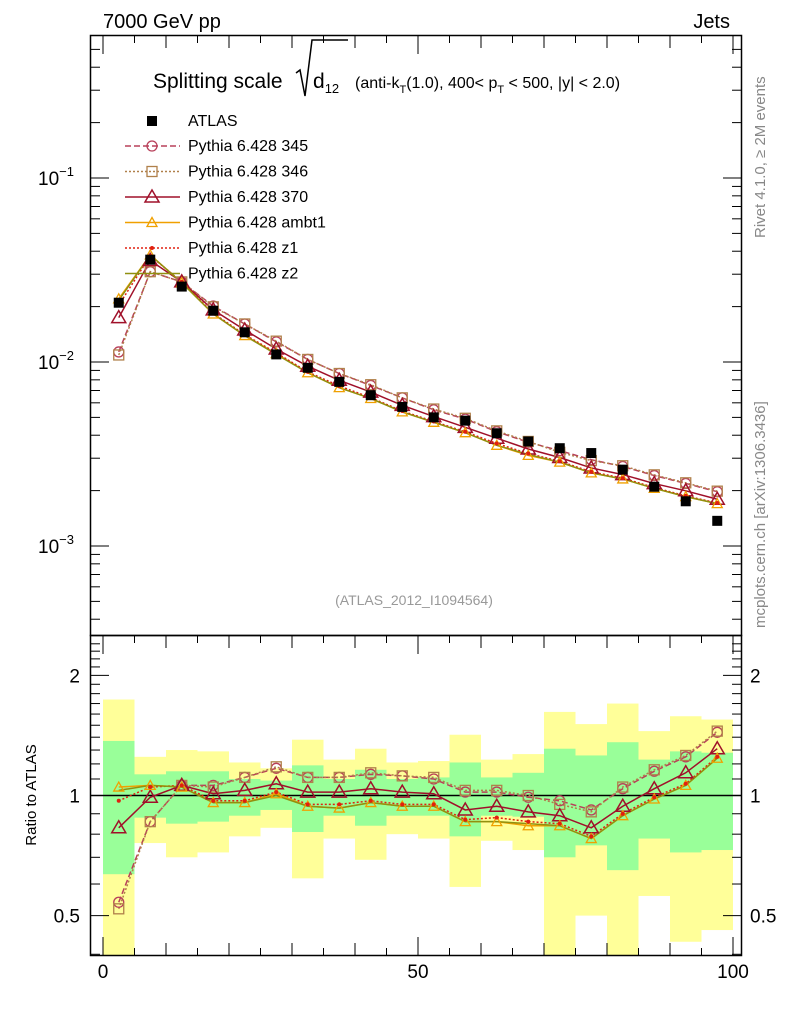 This screenshot has height=1024, width=786. Describe the element at coordinates (56, 177) in the screenshot. I see `y-tick-label: 10⁻¹` at that location.